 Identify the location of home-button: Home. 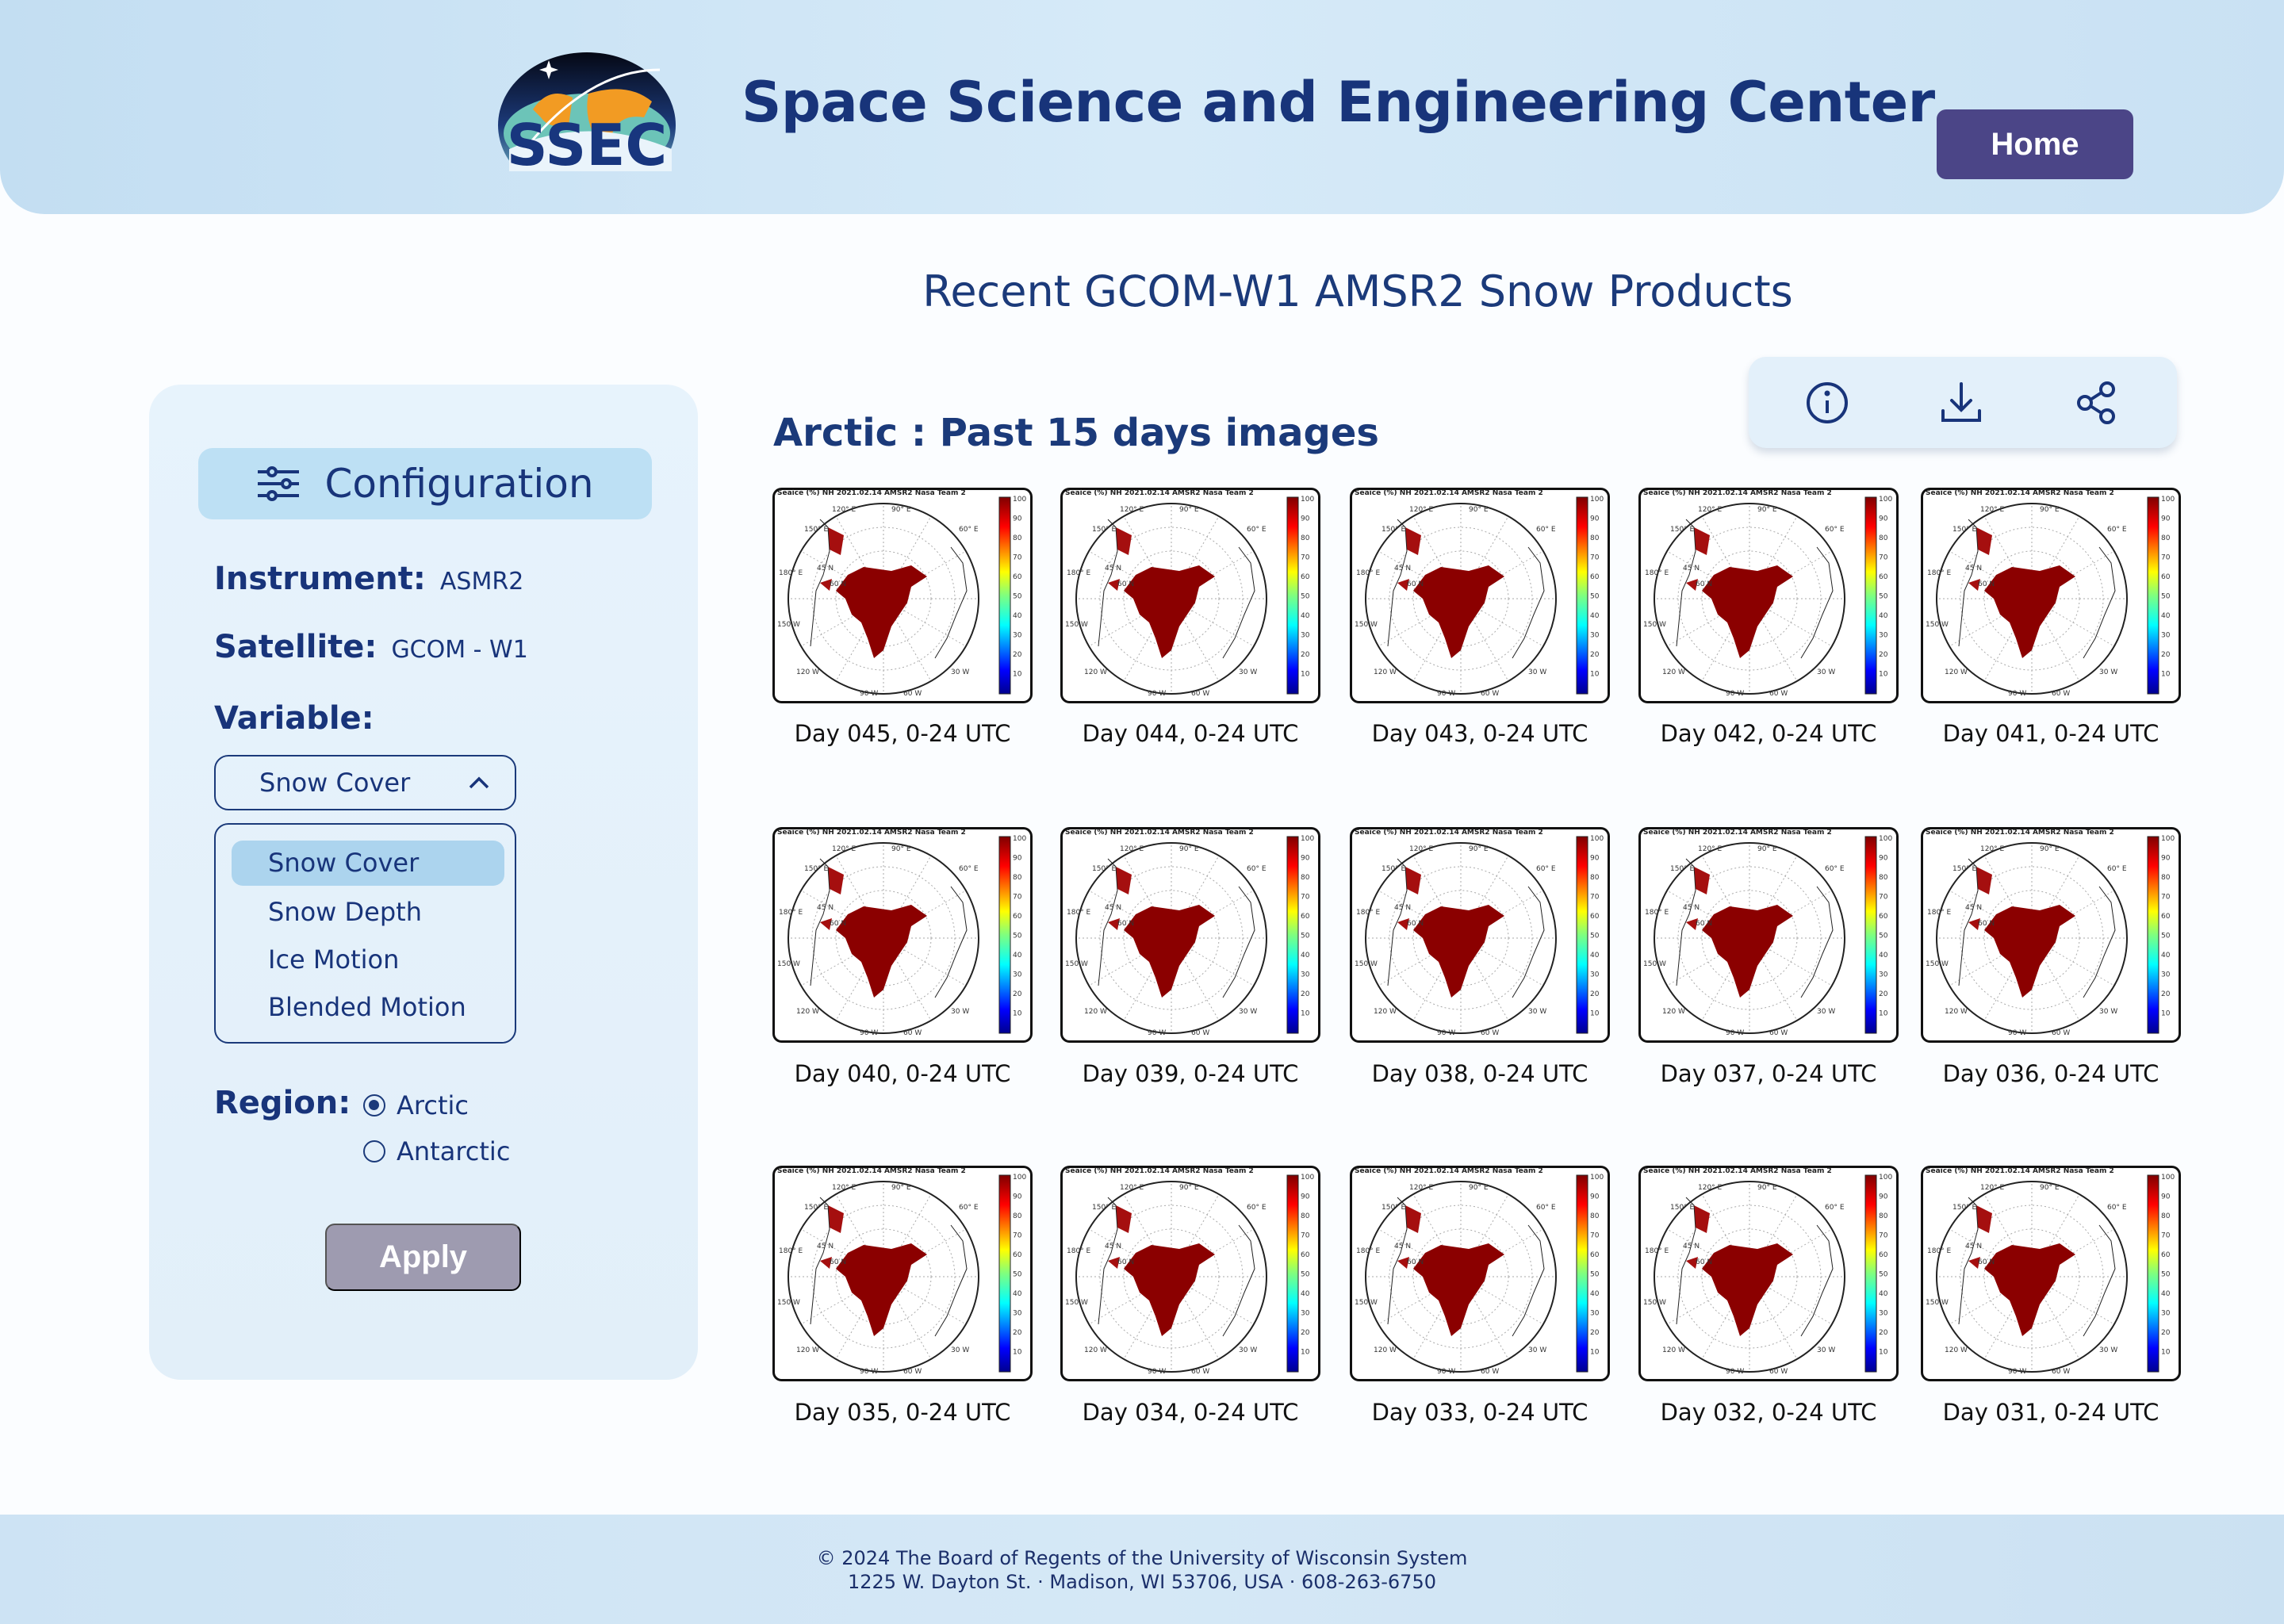
(2035, 144).